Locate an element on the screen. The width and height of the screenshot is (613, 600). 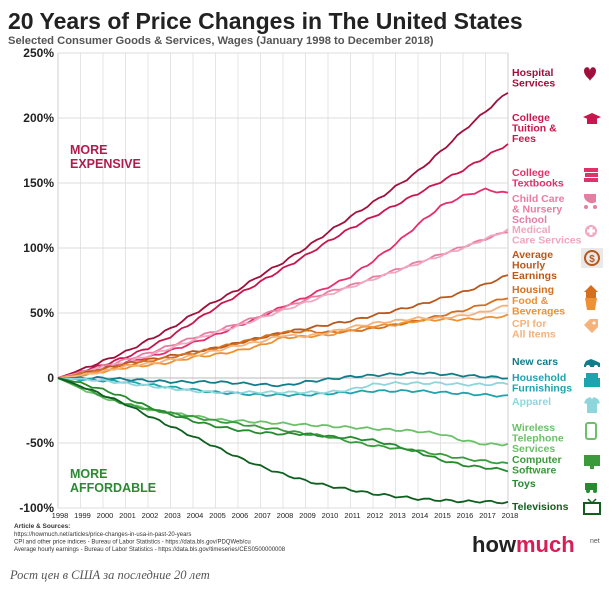
y-tick-label: -50% is located at coordinates (40, 443).